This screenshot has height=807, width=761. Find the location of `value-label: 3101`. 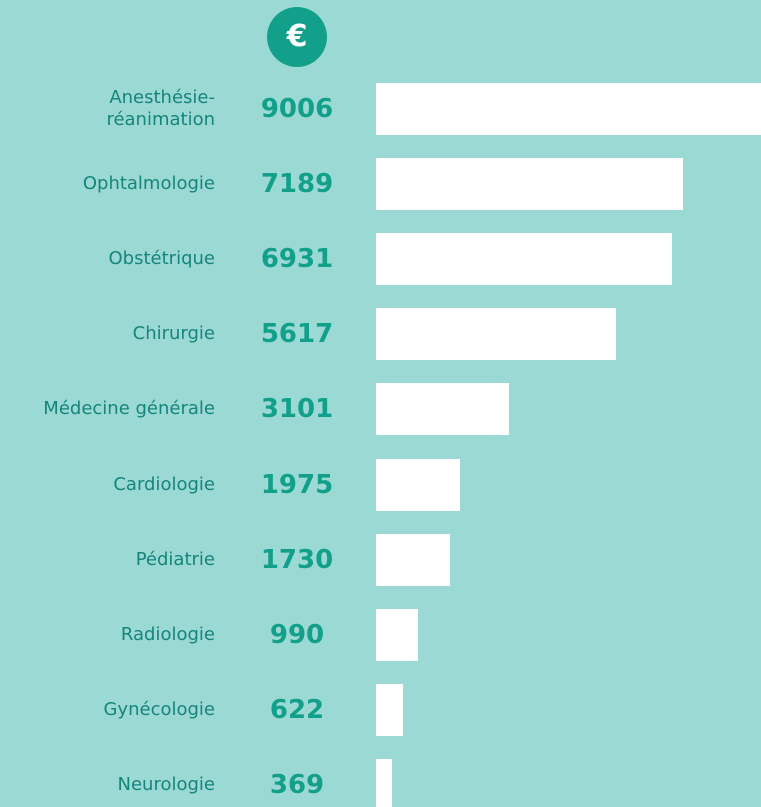

value-label: 3101 is located at coordinates (297, 409).